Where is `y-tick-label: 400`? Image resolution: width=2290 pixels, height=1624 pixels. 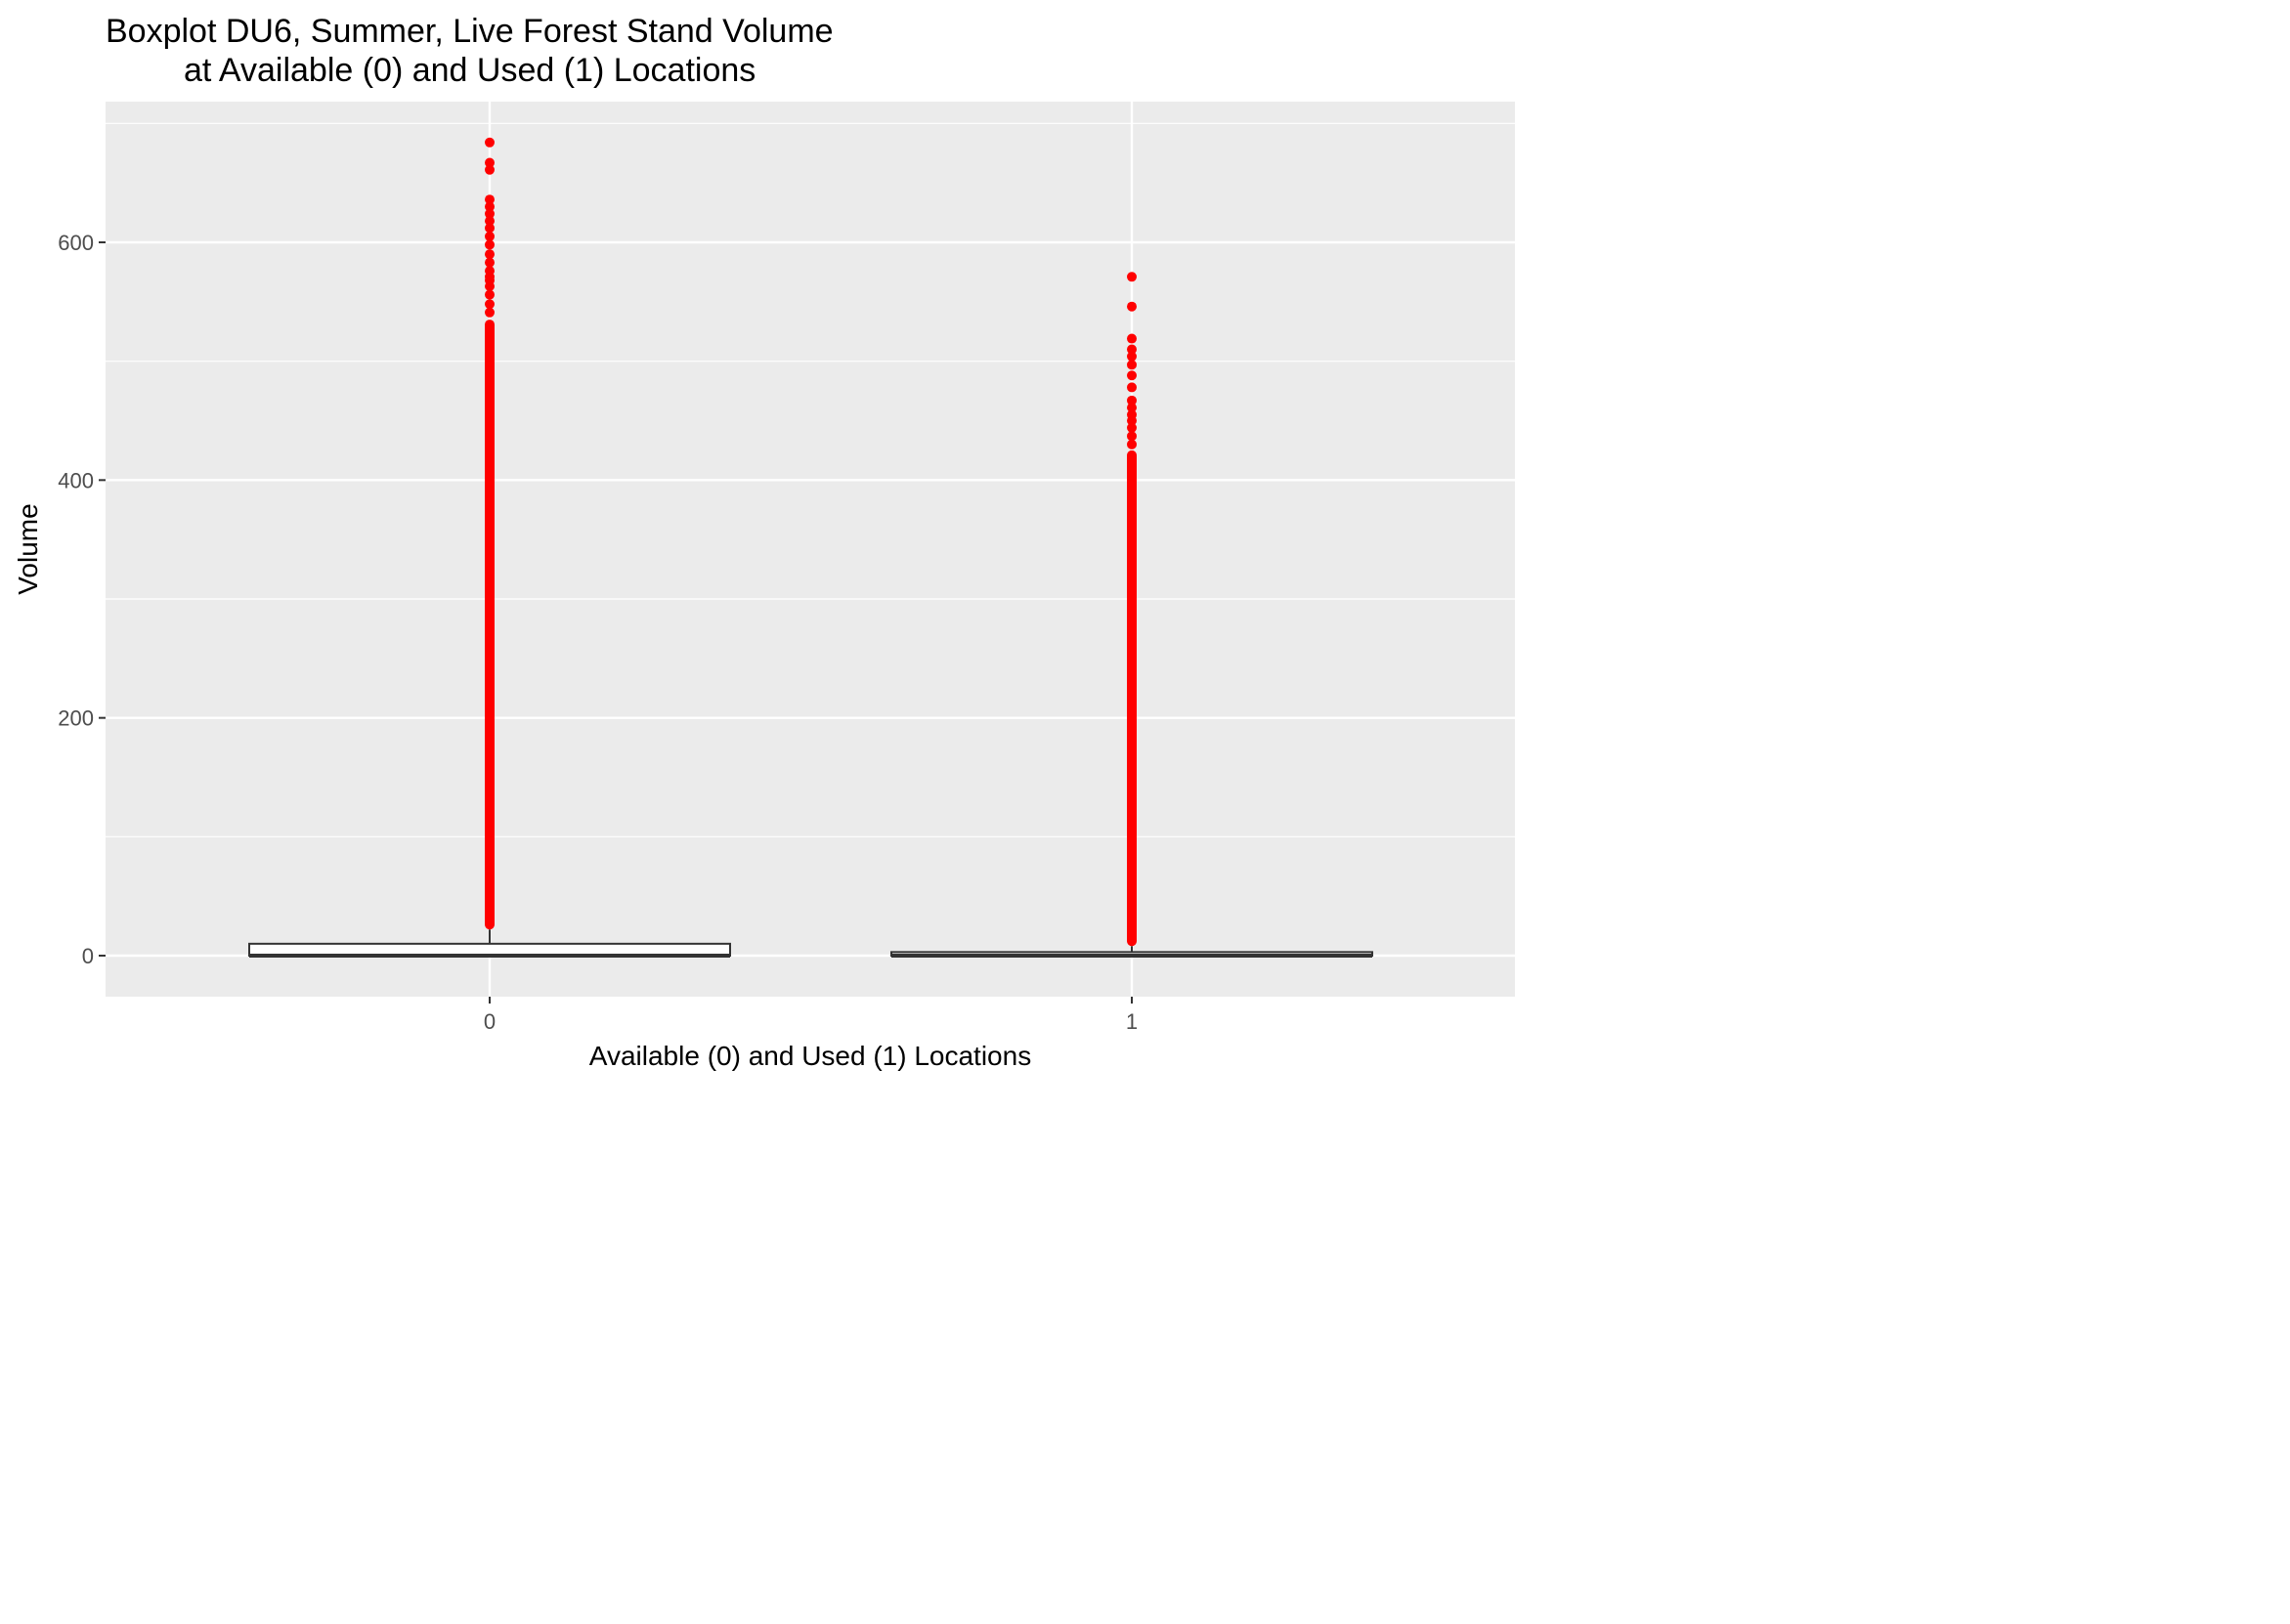 y-tick-label: 400 is located at coordinates (76, 480).